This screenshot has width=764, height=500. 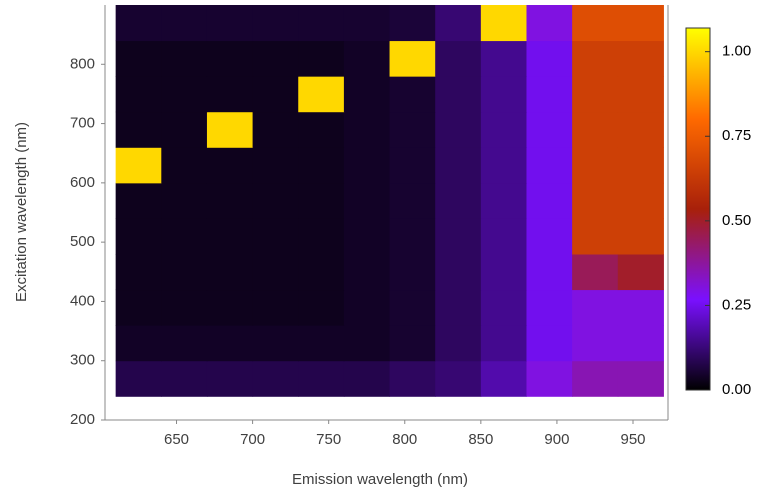 What do you see at coordinates (82, 241) in the screenshot?
I see `y-tick-label: 500` at bounding box center [82, 241].